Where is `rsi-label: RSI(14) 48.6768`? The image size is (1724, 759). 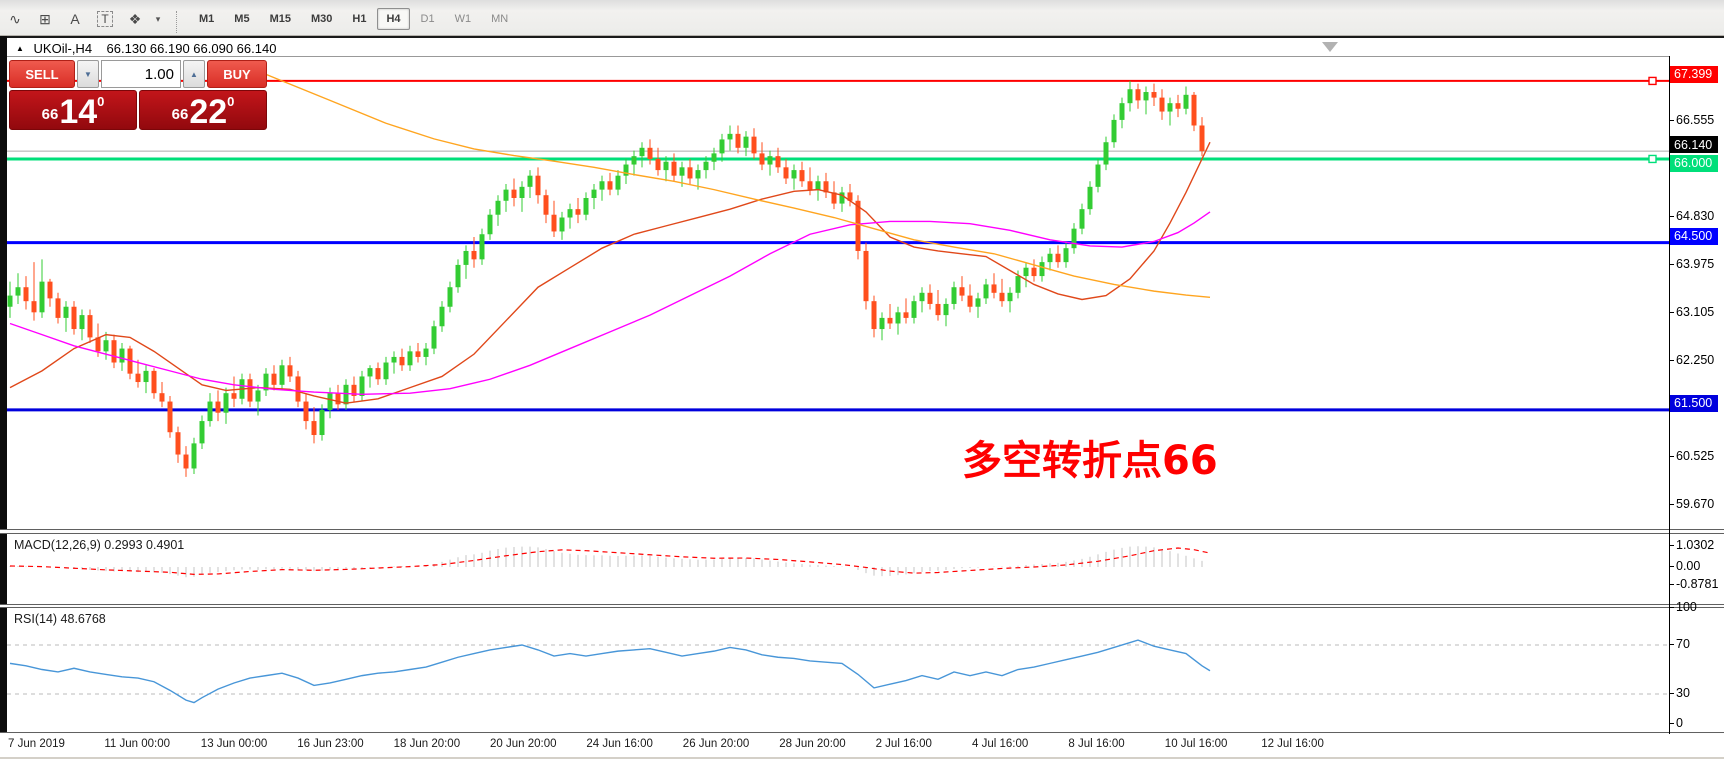
rsi-label: RSI(14) 48.6768 is located at coordinates (60, 619).